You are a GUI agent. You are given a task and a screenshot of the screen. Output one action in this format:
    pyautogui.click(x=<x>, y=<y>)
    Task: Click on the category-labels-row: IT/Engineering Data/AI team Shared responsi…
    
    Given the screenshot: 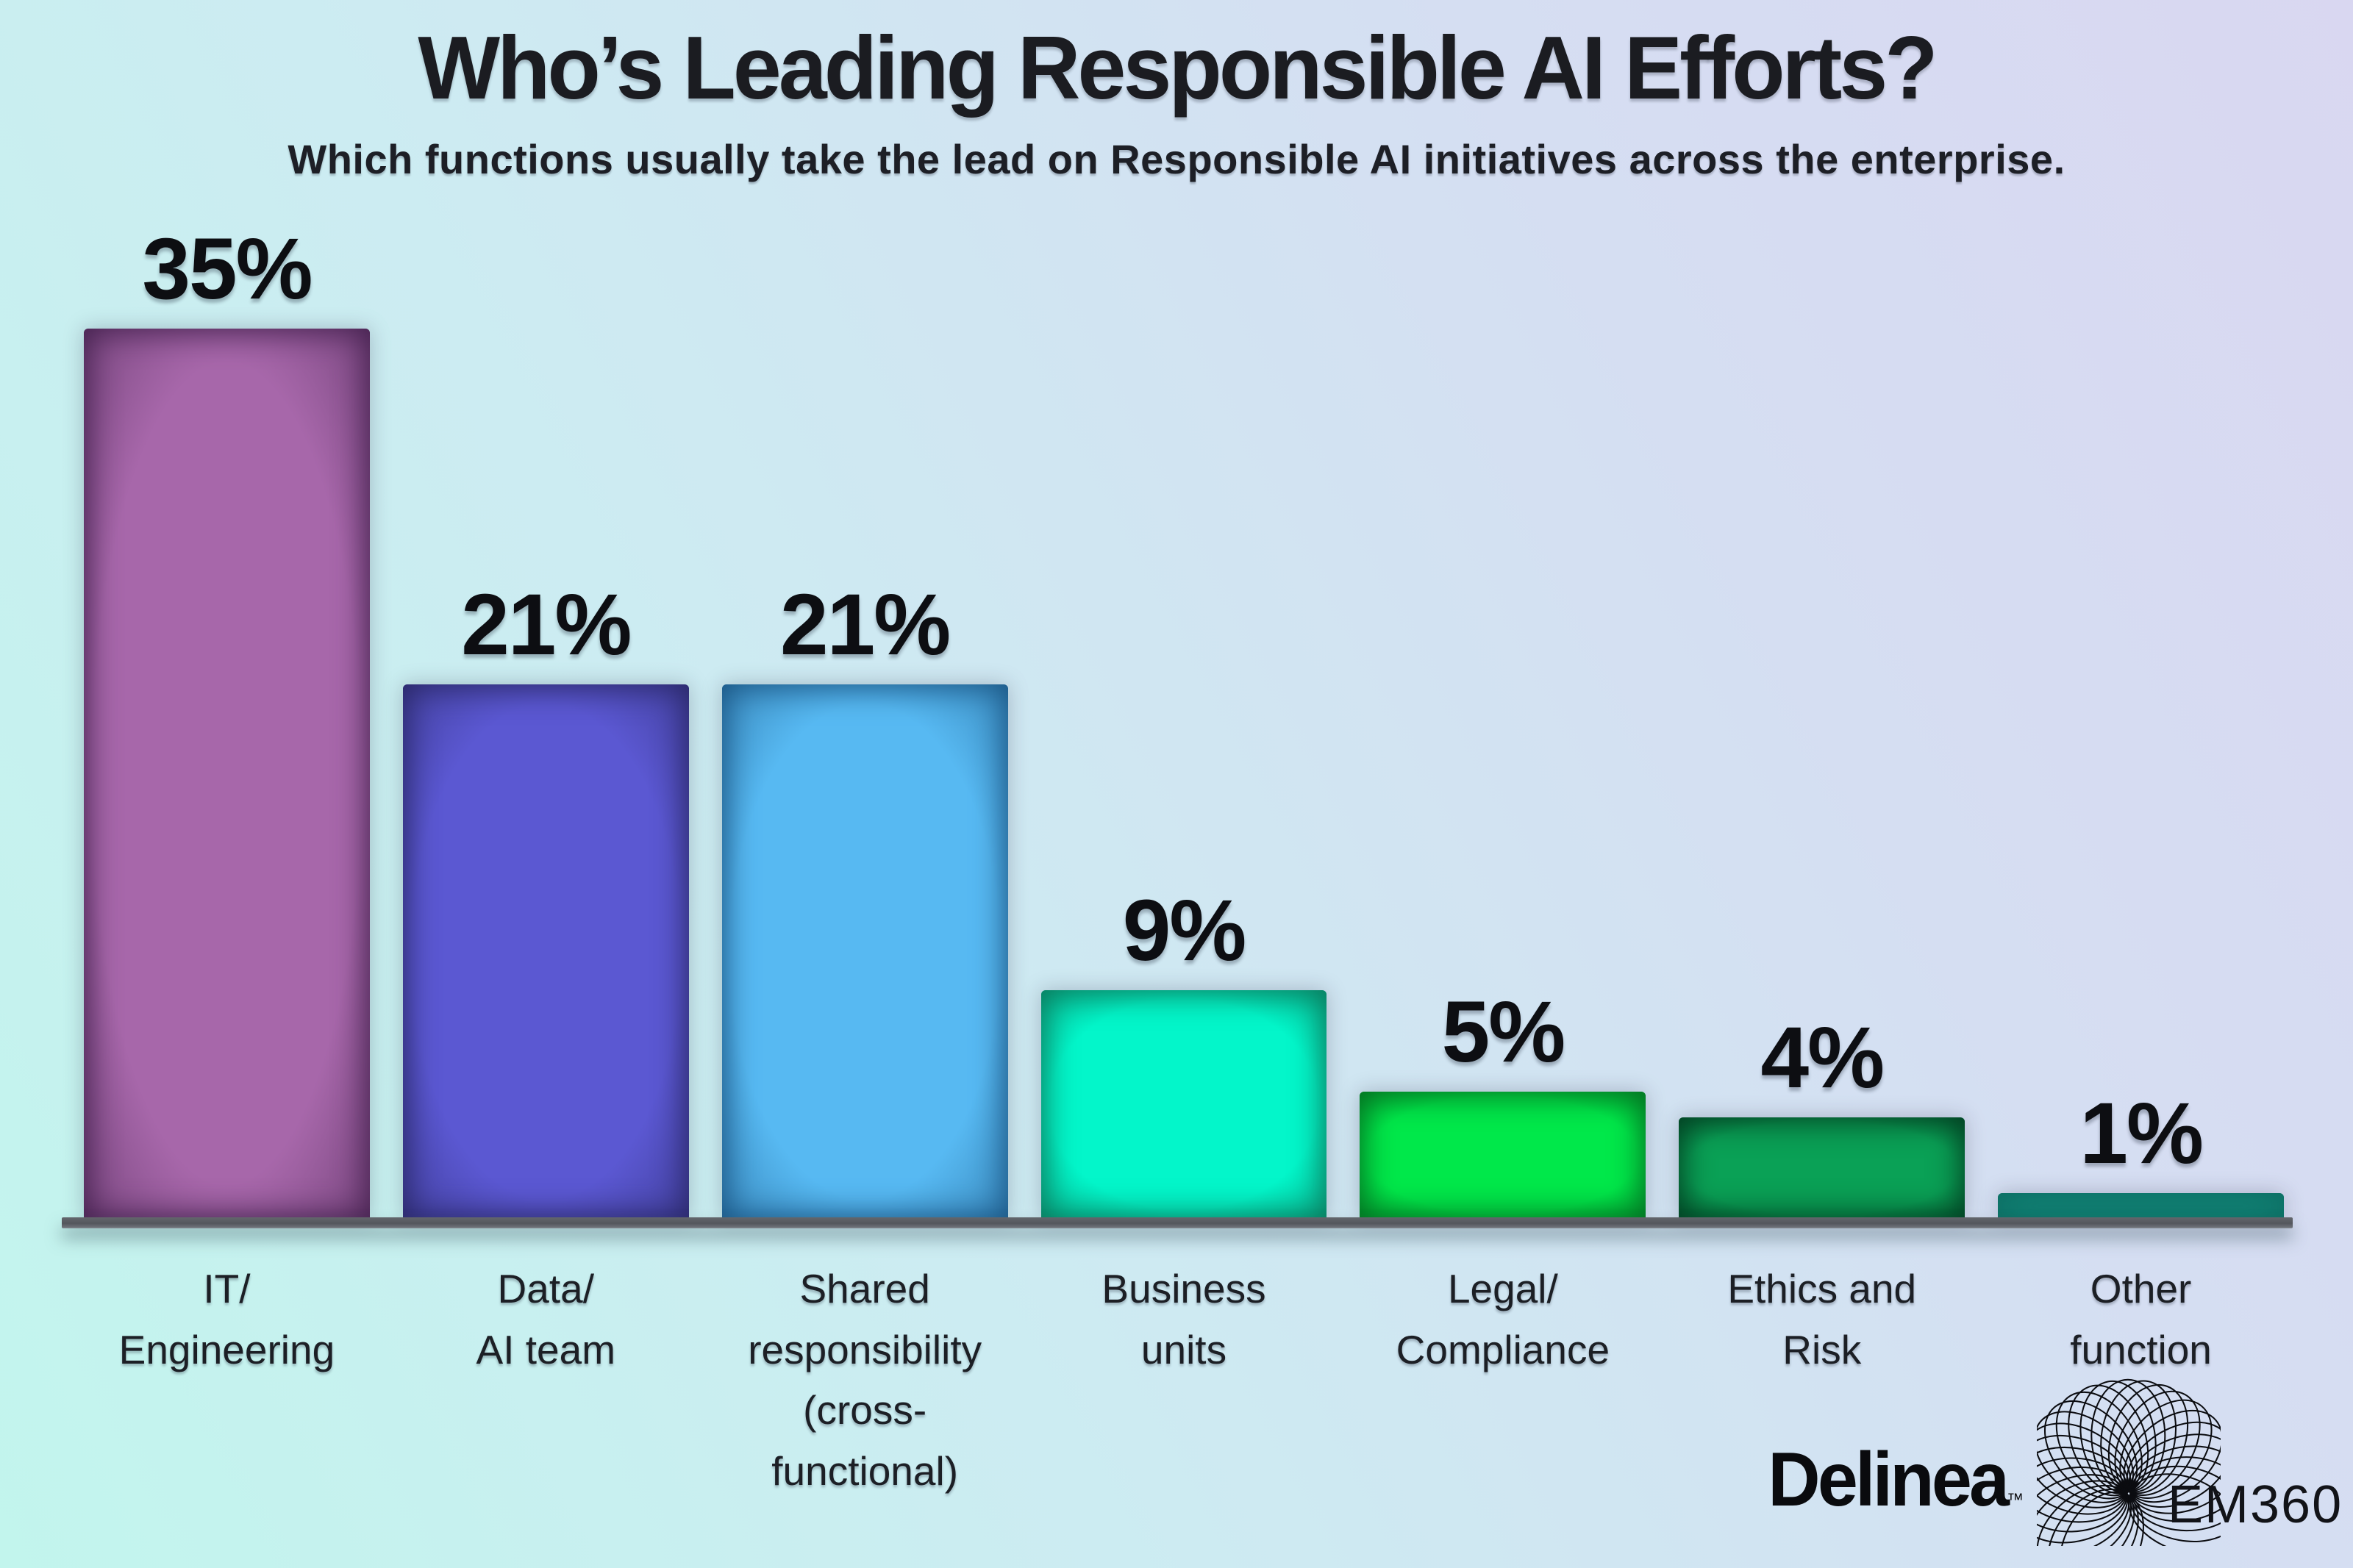 What is the action you would take?
    pyautogui.click(x=1184, y=1380)
    